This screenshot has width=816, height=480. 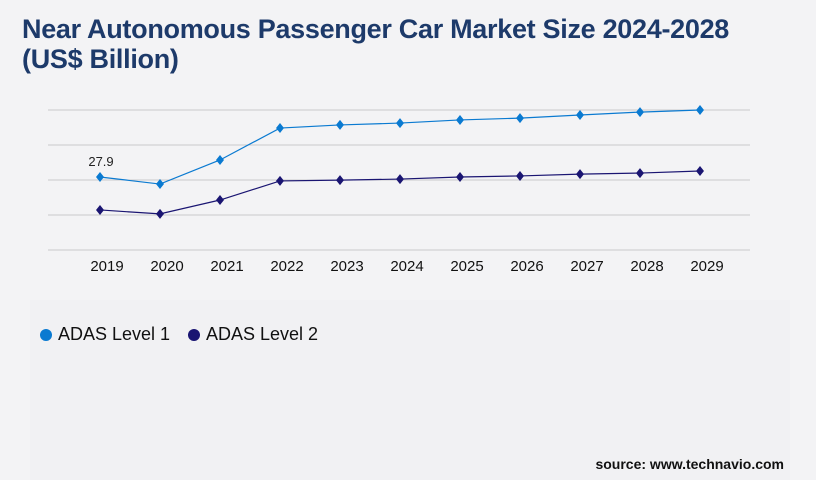 I want to click on x-tick-label: 2024, so click(x=406, y=266).